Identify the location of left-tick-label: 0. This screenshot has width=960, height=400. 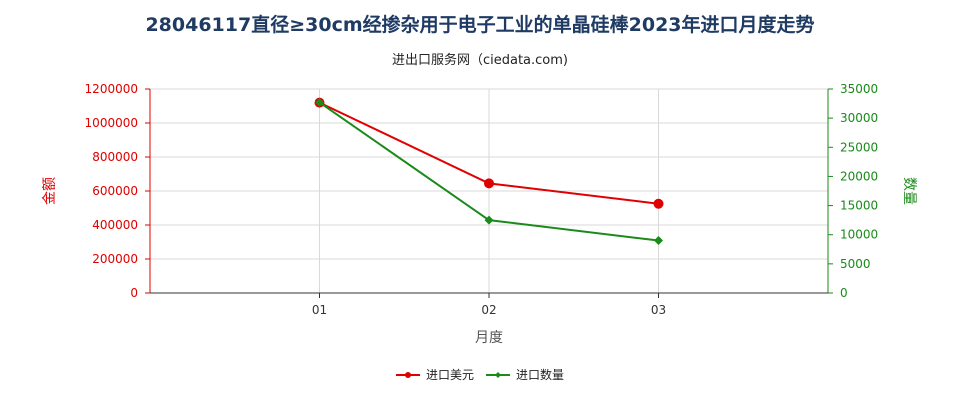
(134, 293).